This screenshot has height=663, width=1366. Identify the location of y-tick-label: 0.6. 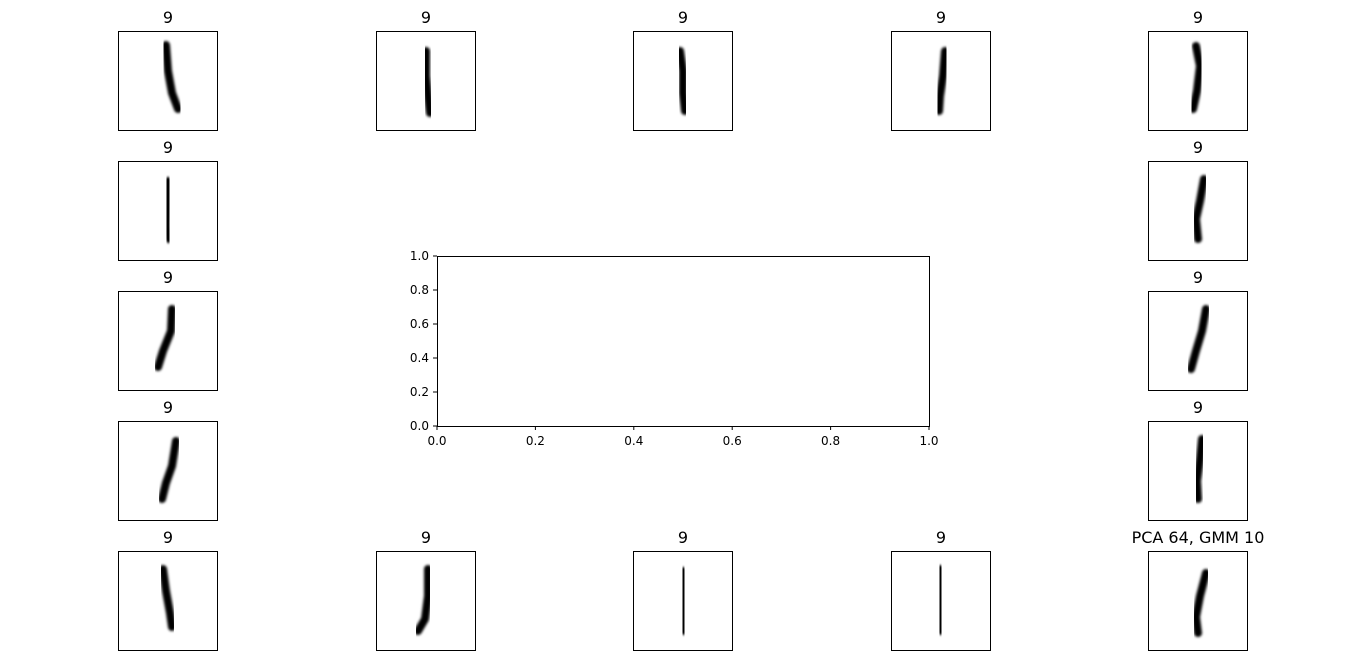
(419, 324).